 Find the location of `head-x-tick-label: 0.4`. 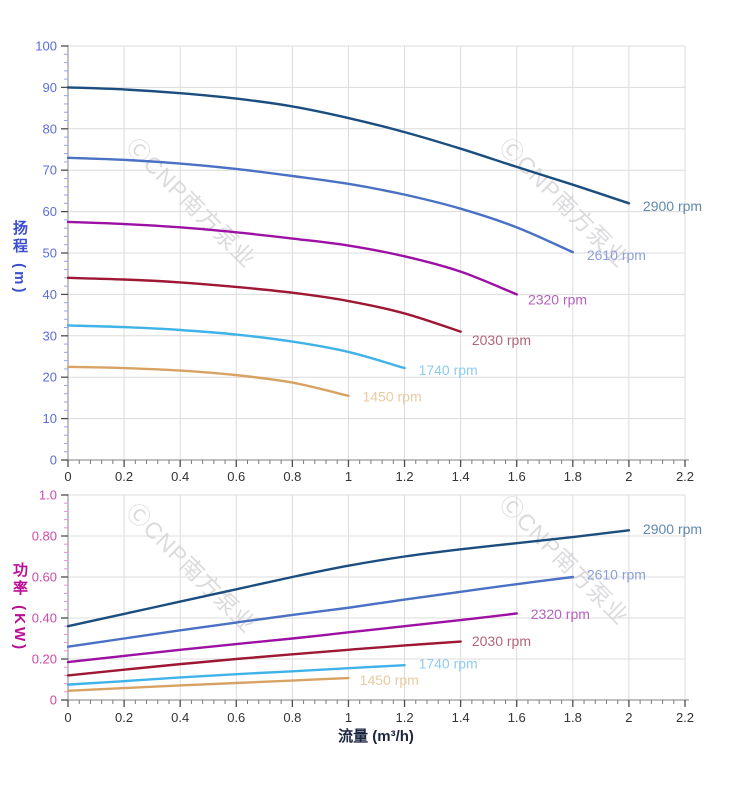

head-x-tick-label: 0.4 is located at coordinates (180, 476).